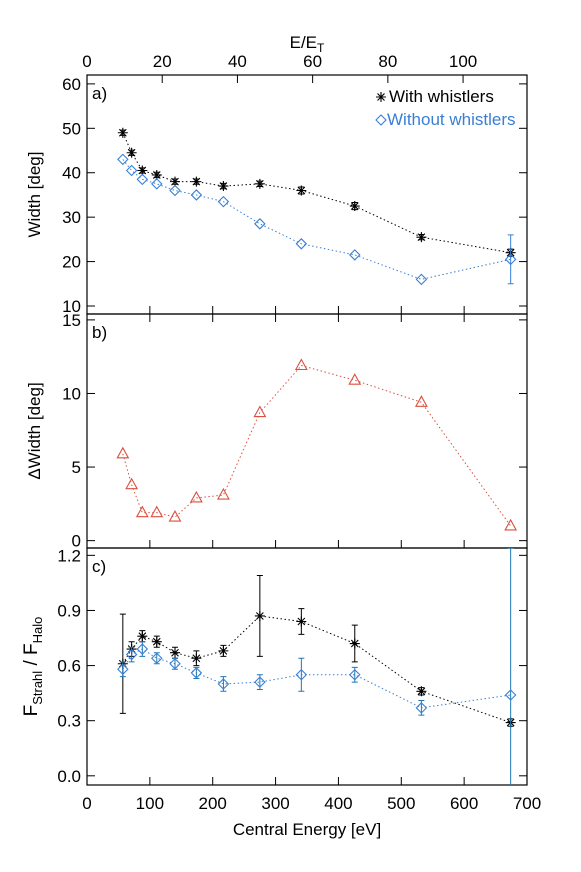 The width and height of the screenshot is (581, 872). I want to click on x-tick-label: 500, so click(401, 803).